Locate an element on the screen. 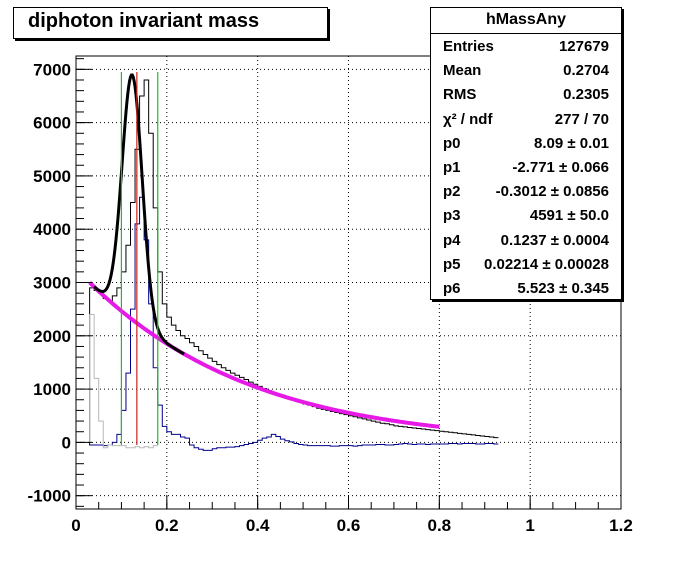  y-tick-label: 0 is located at coordinates (66, 442).